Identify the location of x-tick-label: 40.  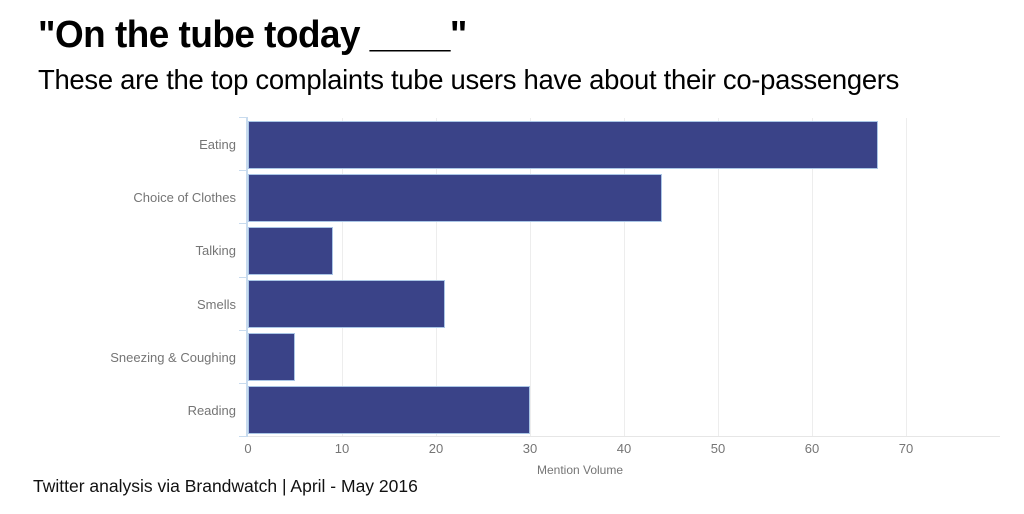
(624, 448).